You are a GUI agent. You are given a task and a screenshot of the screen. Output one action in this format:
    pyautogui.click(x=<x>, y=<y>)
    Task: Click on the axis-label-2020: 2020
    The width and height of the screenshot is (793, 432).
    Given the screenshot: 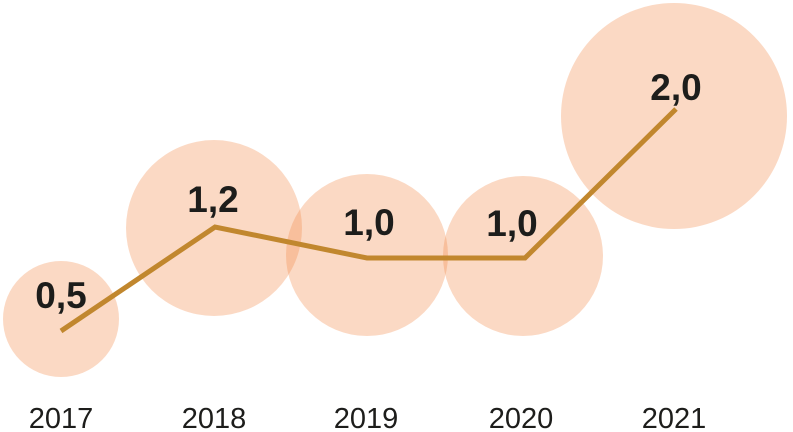 What is the action you would take?
    pyautogui.click(x=521, y=417)
    